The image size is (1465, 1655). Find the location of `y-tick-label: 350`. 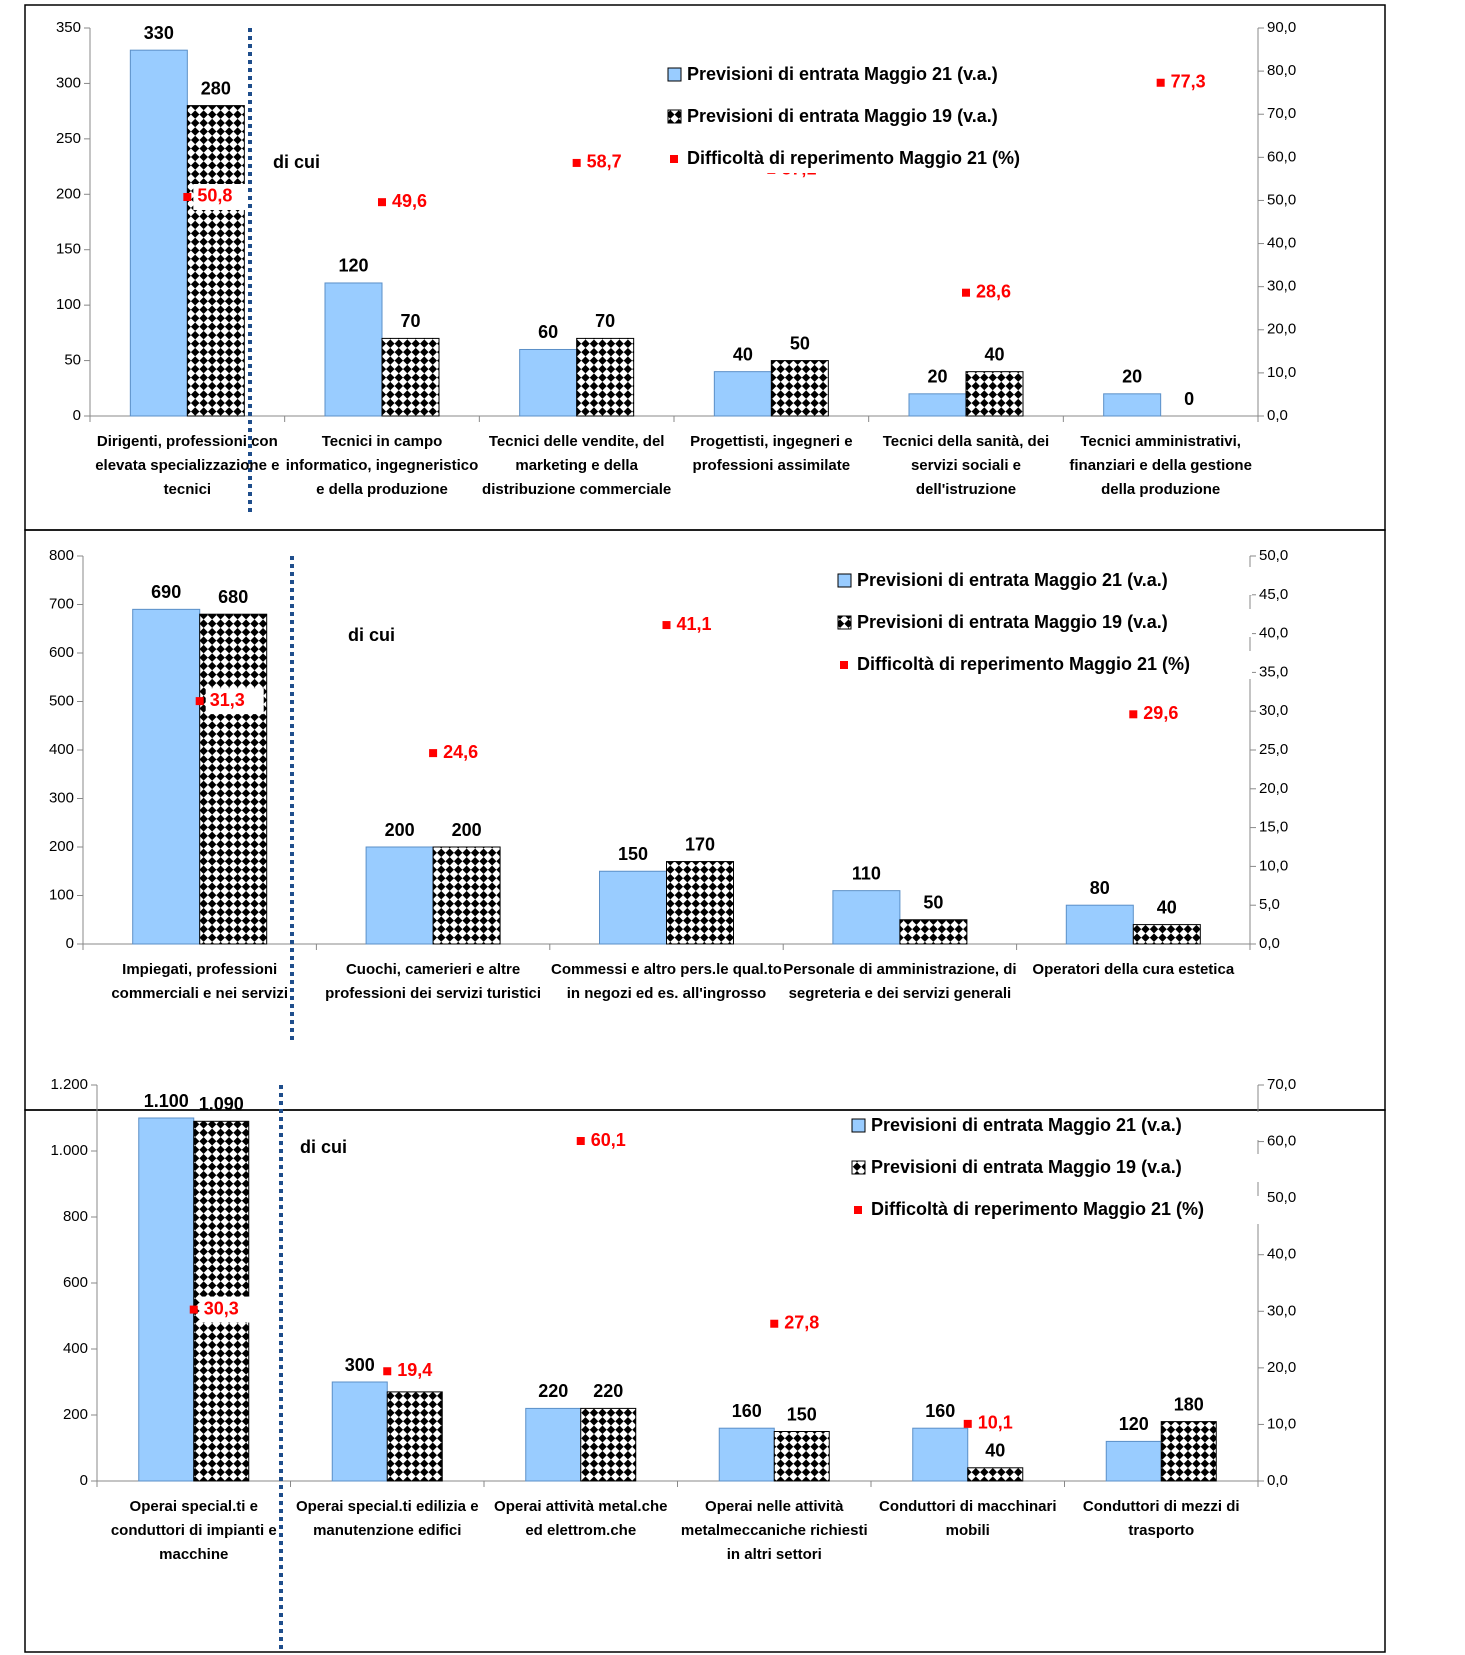

y-tick-label: 350 is located at coordinates (68, 27).